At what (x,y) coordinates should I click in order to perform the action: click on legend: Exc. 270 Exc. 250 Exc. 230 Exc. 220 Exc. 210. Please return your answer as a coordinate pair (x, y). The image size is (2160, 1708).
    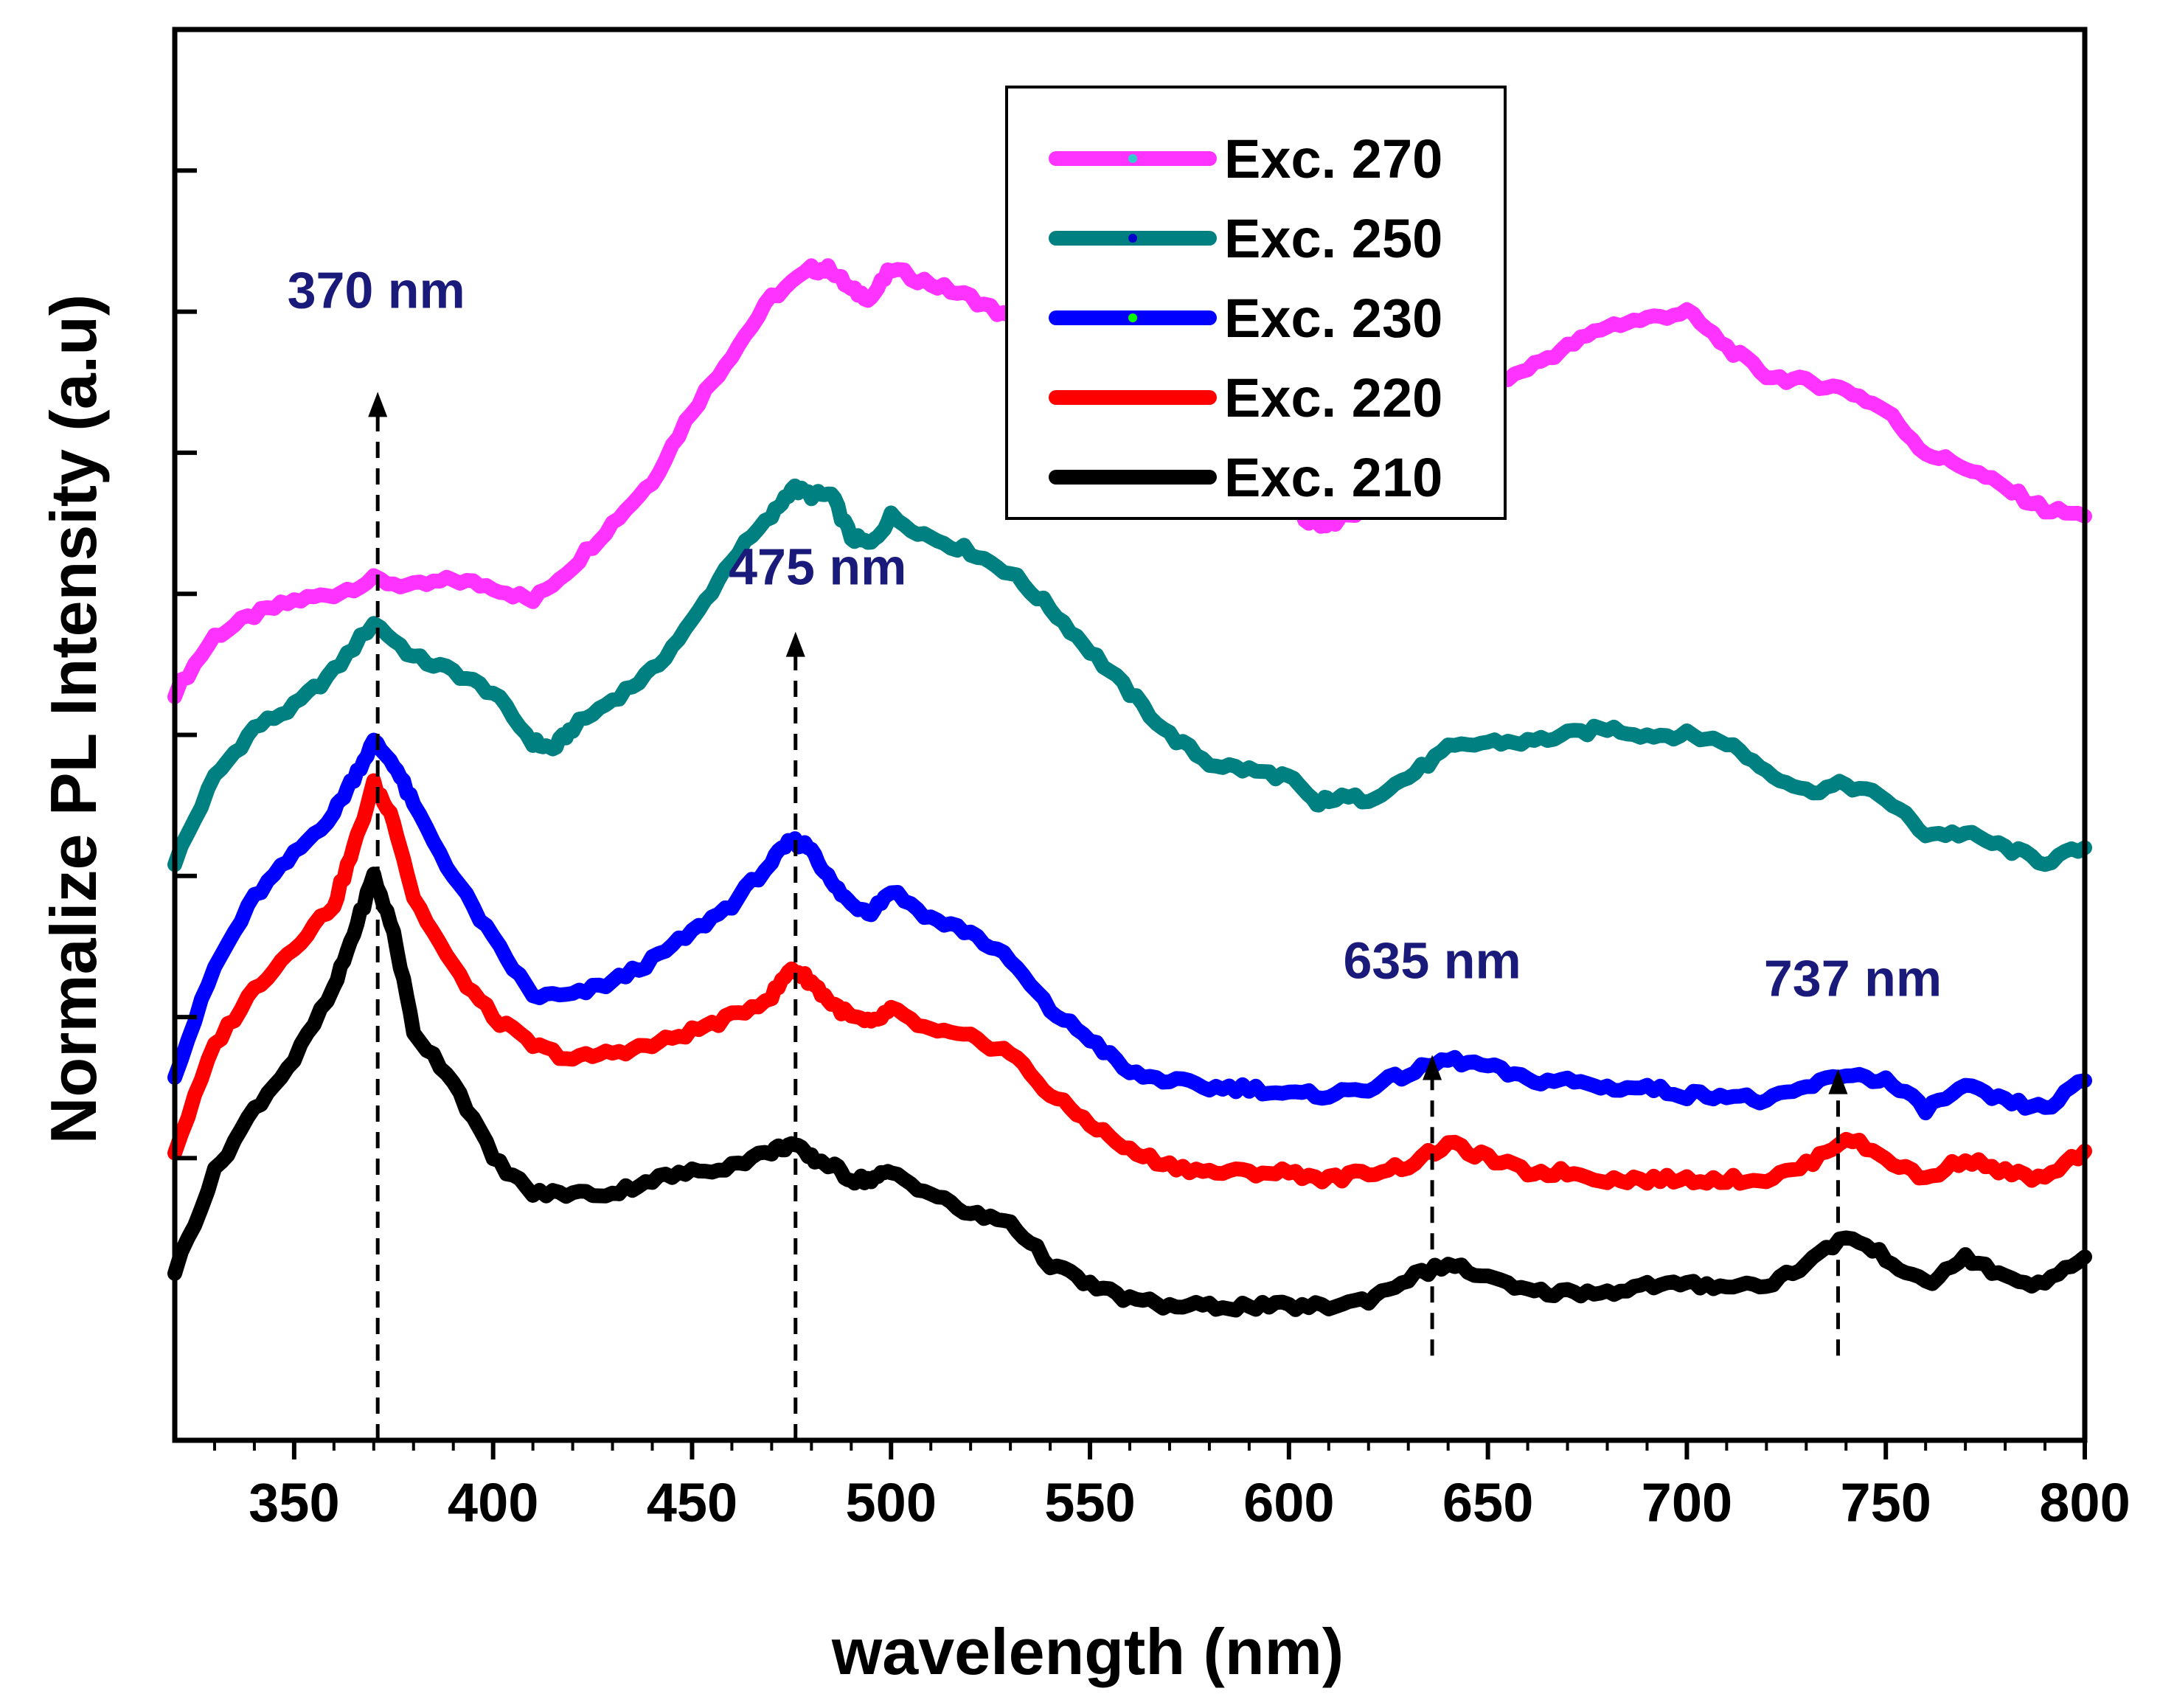
    Looking at the image, I should click on (1256, 303).